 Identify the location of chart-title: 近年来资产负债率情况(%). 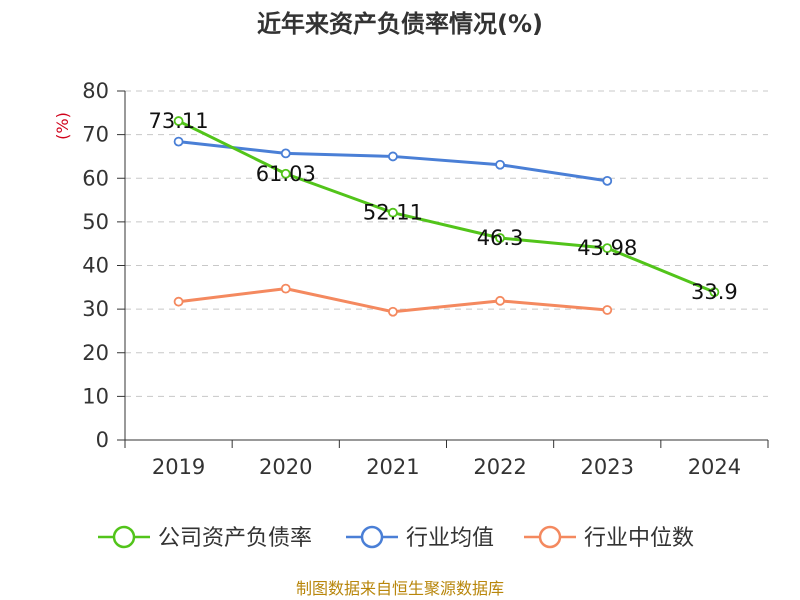
(400, 24).